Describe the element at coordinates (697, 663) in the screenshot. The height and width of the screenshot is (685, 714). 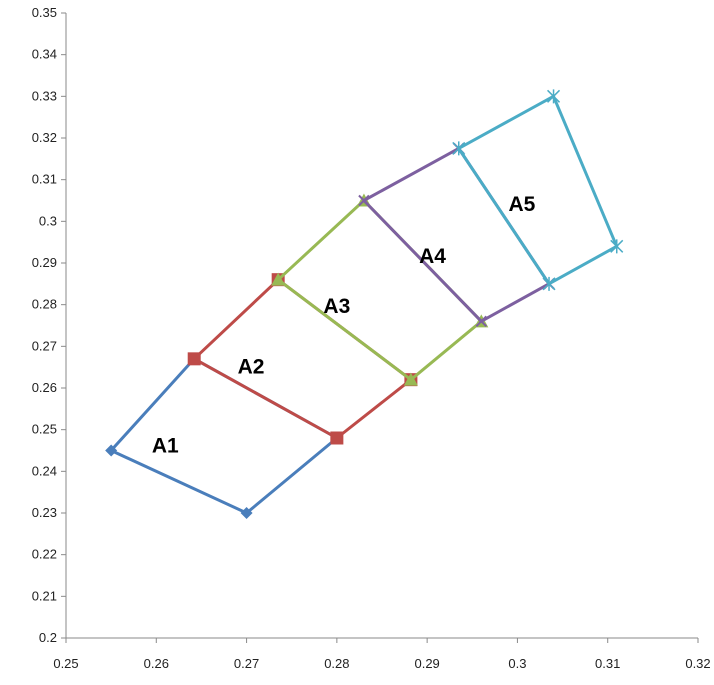
I see `x-tick-label: 0.32` at that location.